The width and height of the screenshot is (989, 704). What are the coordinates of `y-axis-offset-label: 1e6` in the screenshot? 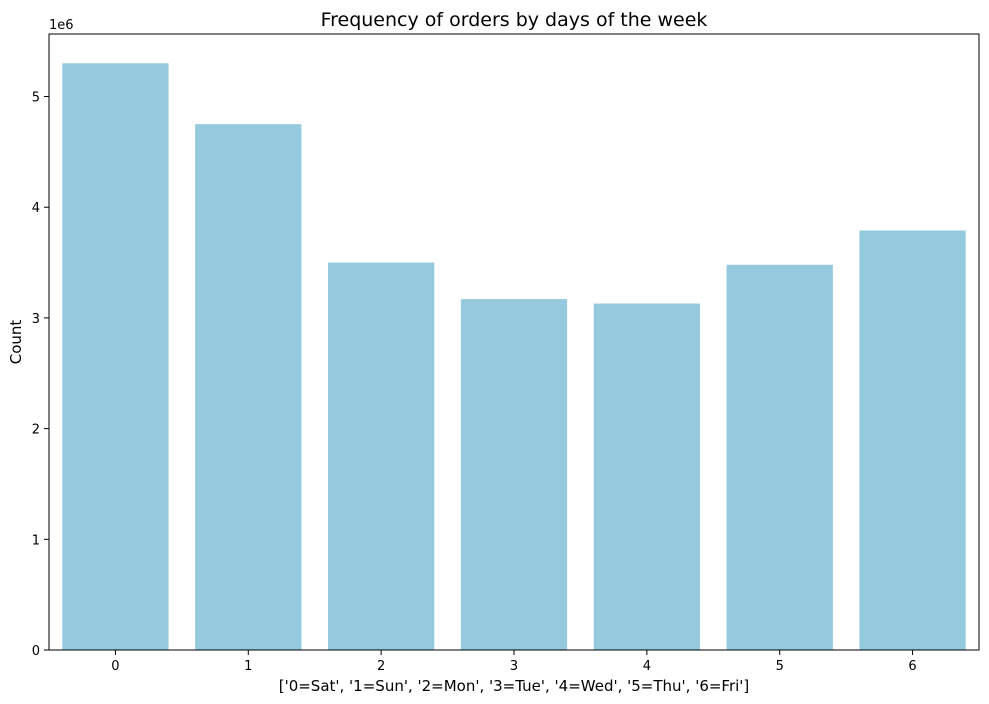 It's located at (61, 25).